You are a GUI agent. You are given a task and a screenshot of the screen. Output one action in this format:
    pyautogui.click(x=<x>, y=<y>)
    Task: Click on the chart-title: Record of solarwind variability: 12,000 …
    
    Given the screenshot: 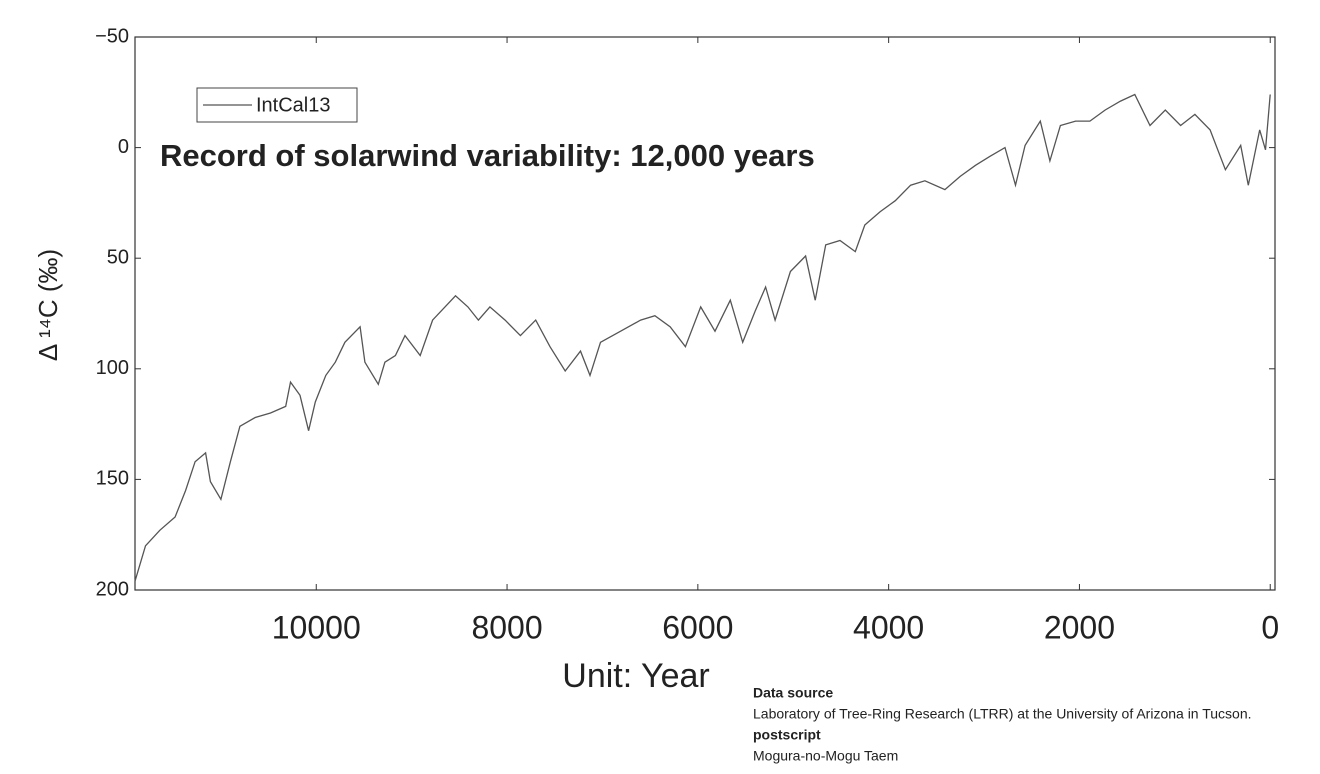 What is the action you would take?
    pyautogui.click(x=487, y=155)
    